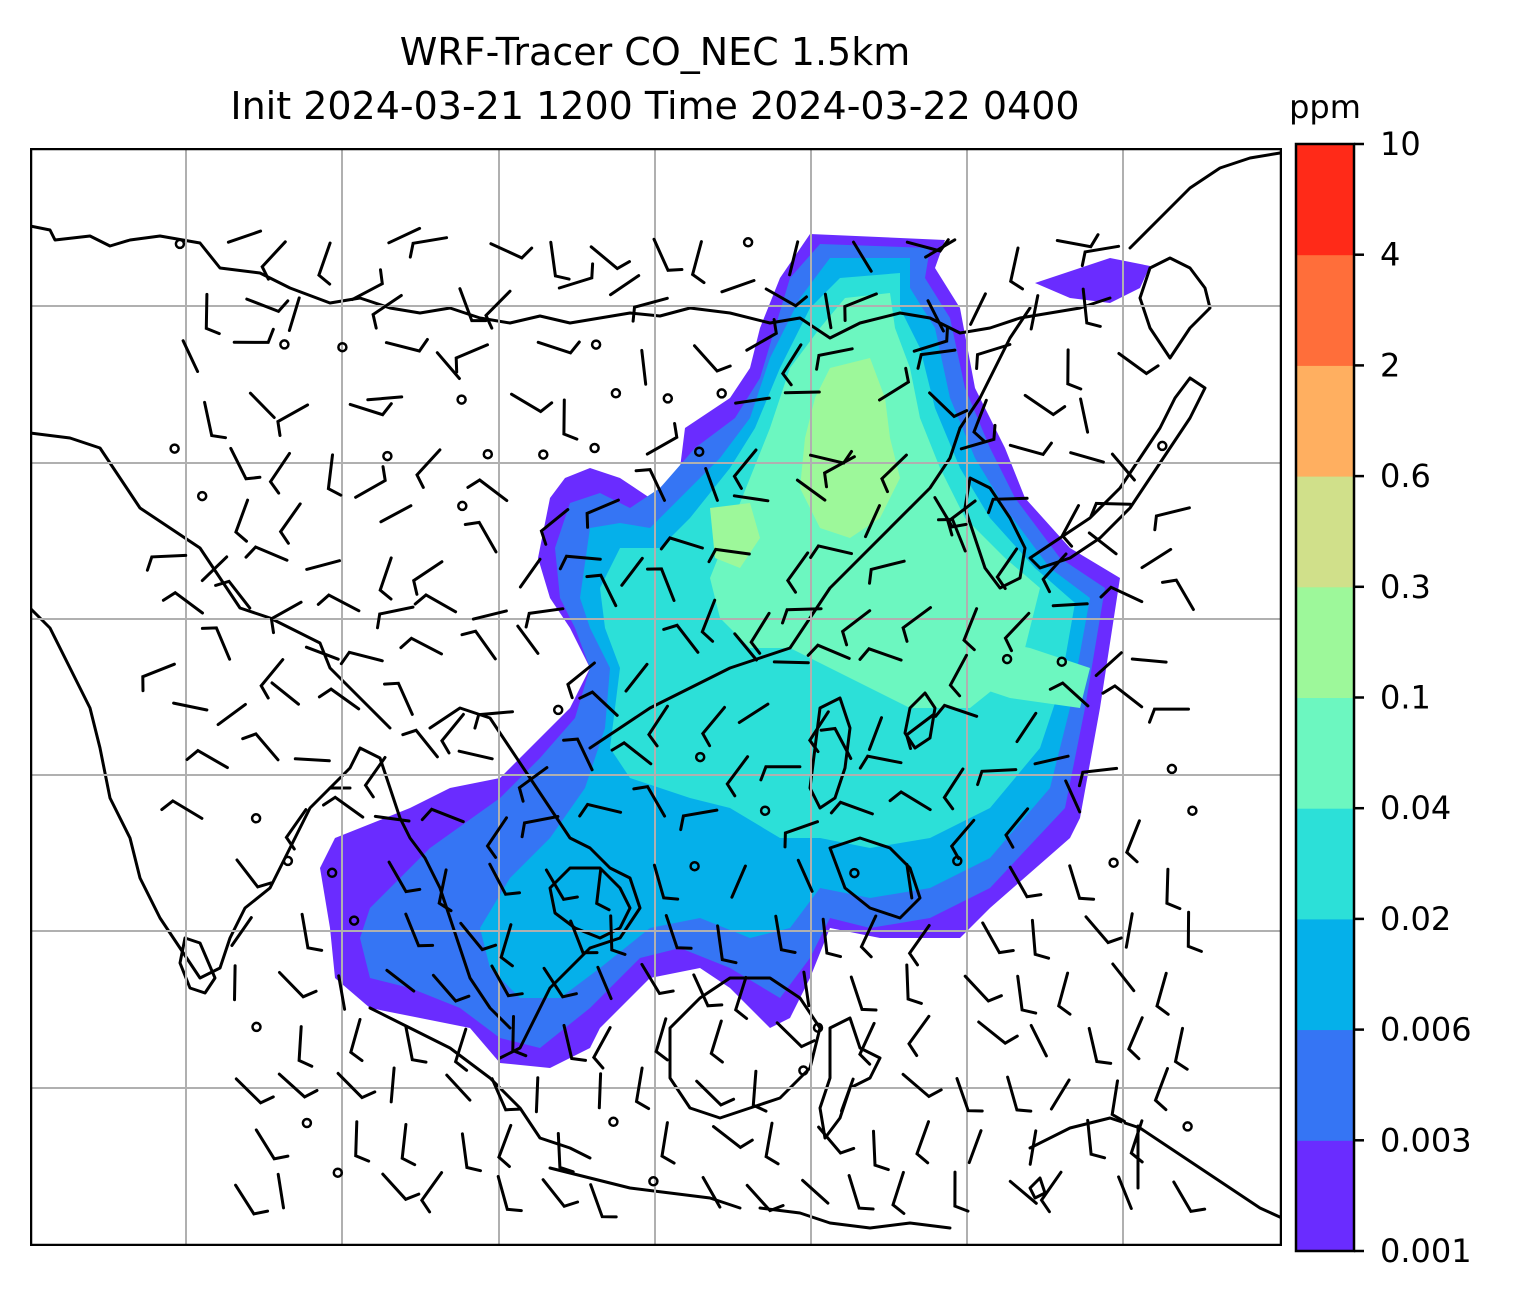  I want to click on coastline-japan, so click(1117, 473).